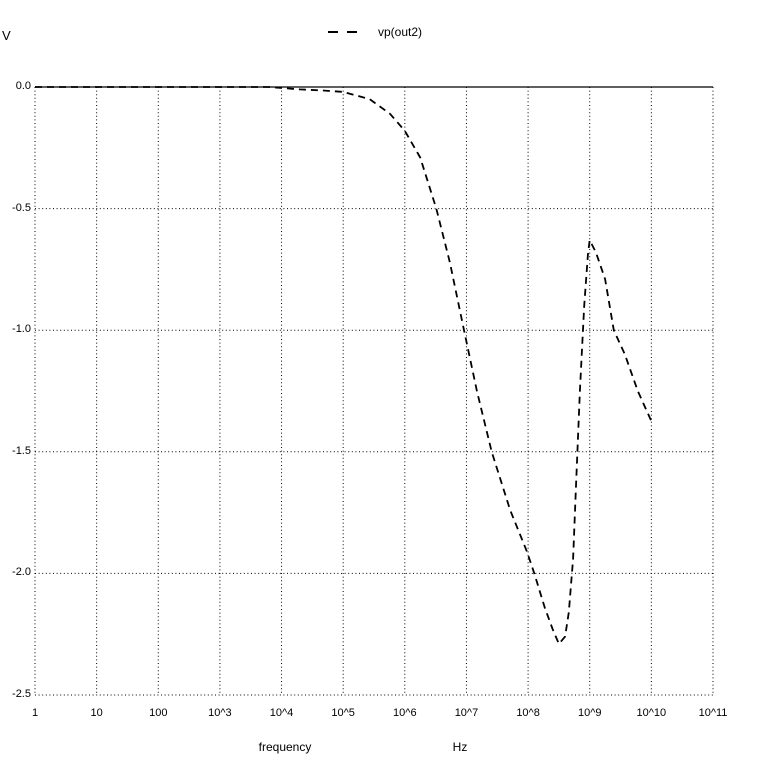  I want to click on y-tick-label: -1.0, so click(21, 329).